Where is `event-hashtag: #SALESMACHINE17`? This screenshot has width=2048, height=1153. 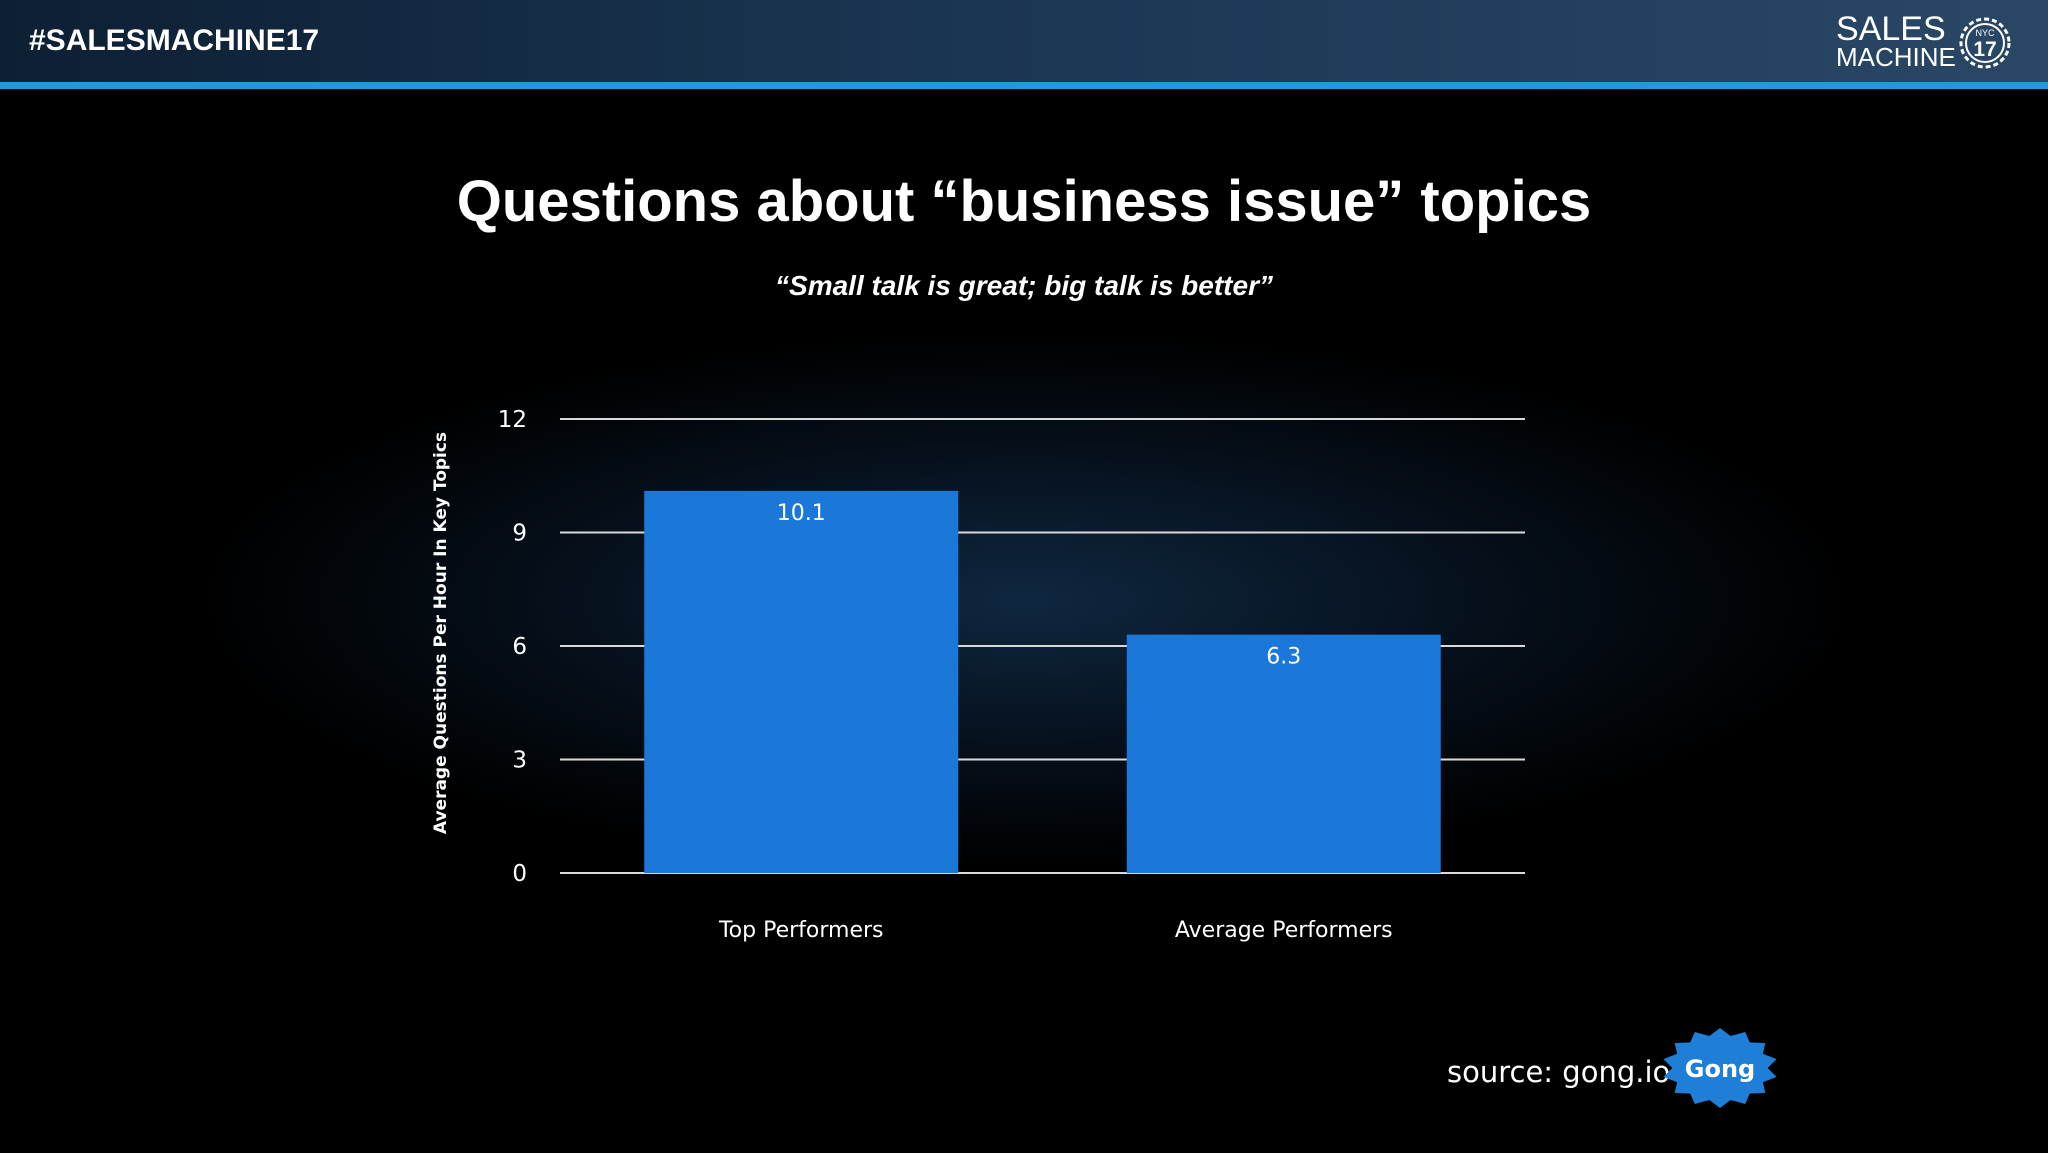
event-hashtag: #SALESMACHINE17 is located at coordinates (174, 40).